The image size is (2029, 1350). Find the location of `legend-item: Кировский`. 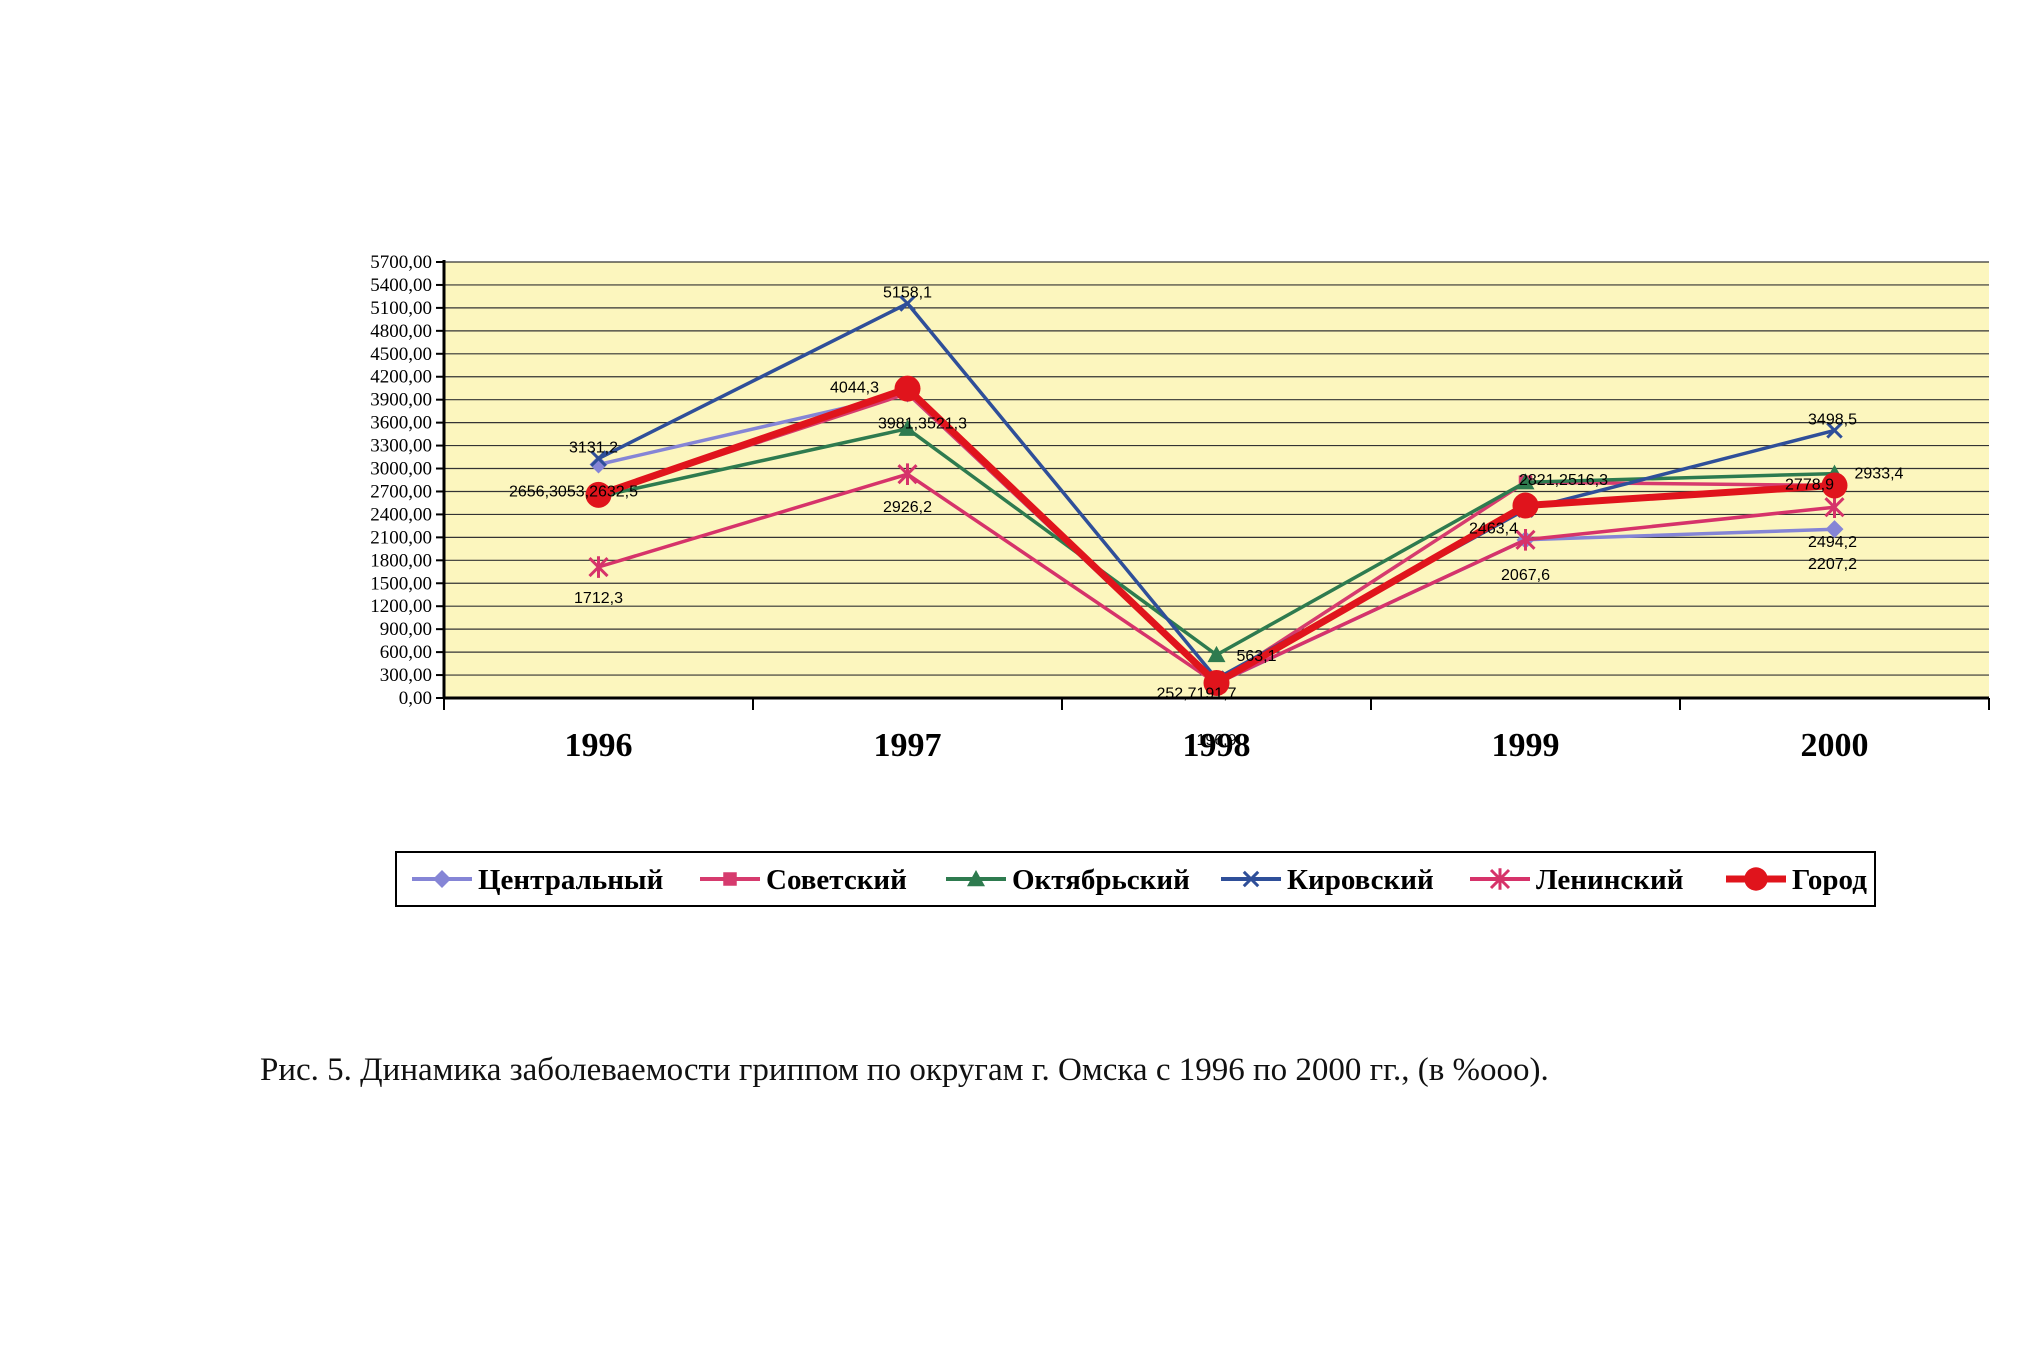

legend-item: Кировский is located at coordinates (1327, 880).